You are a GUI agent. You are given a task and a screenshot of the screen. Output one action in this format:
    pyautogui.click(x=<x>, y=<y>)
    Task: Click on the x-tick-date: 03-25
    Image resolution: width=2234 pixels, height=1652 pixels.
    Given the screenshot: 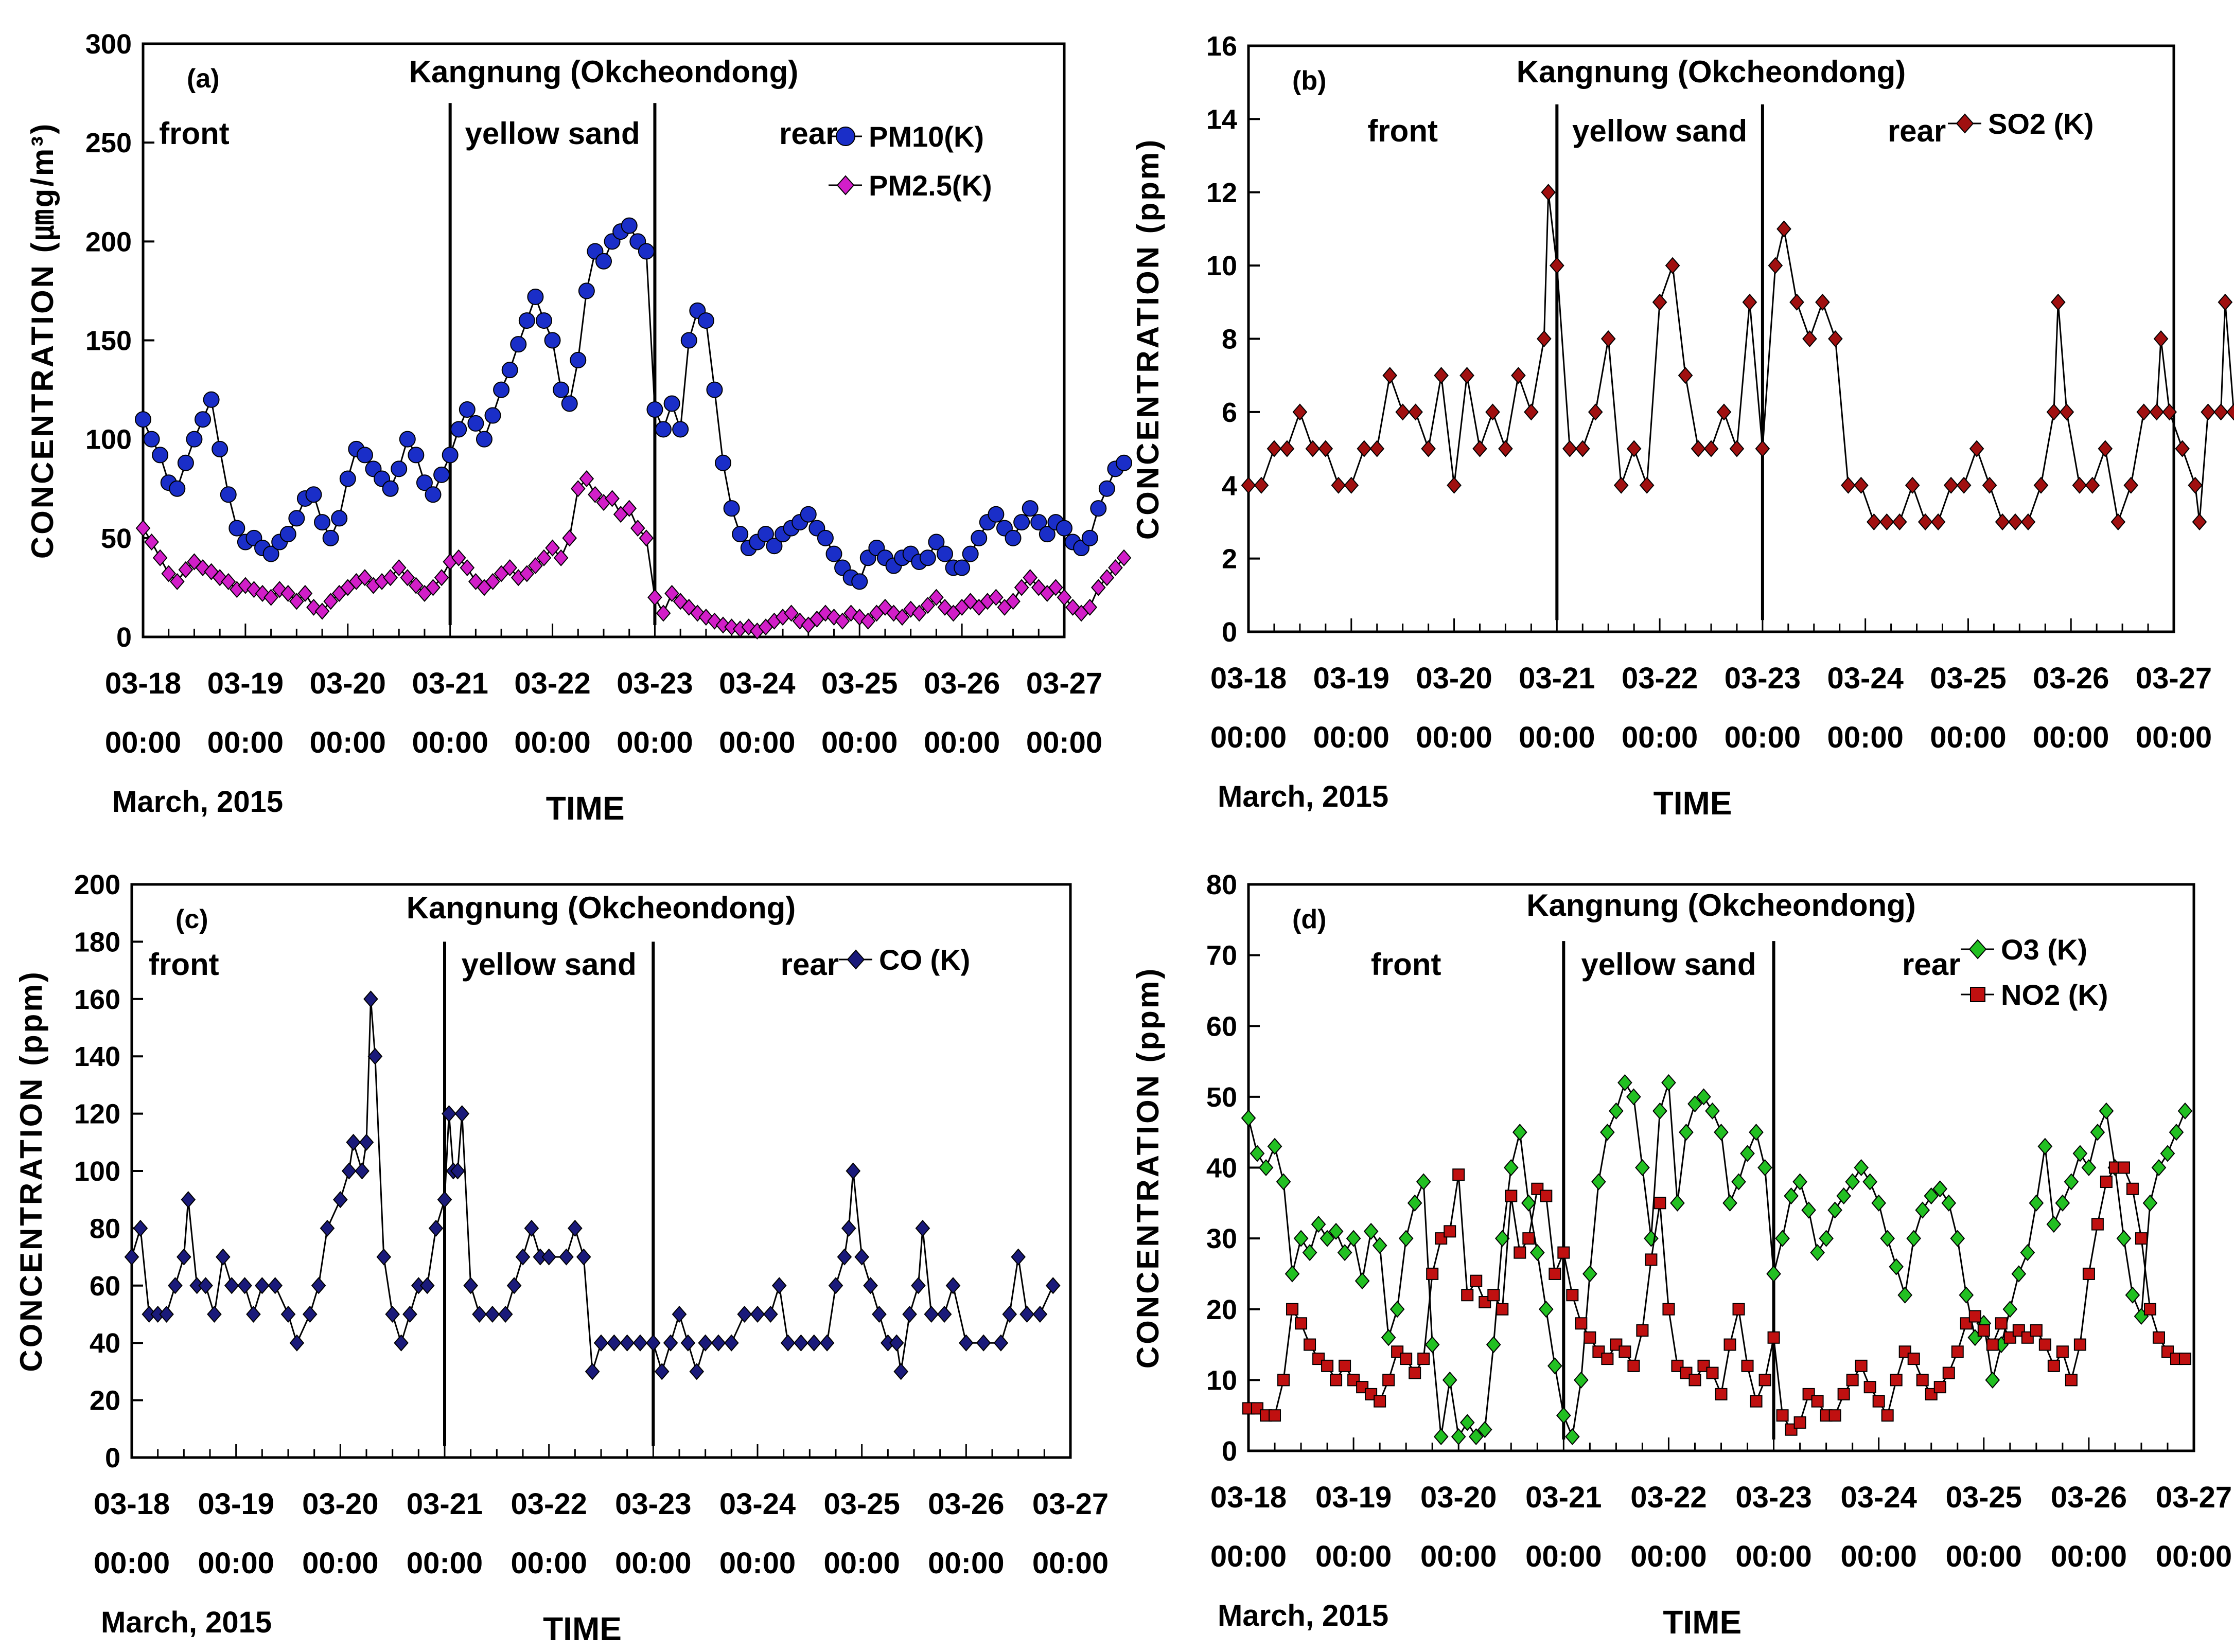 What is the action you would take?
    pyautogui.click(x=1984, y=1498)
    